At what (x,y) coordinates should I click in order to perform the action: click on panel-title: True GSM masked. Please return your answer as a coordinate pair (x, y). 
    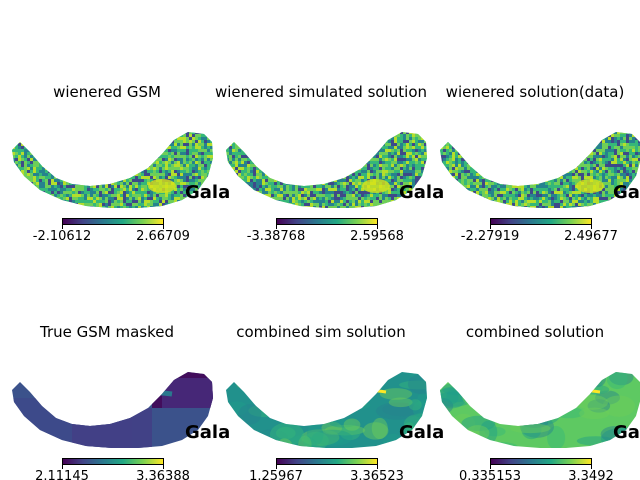
    Looking at the image, I should click on (106, 332).